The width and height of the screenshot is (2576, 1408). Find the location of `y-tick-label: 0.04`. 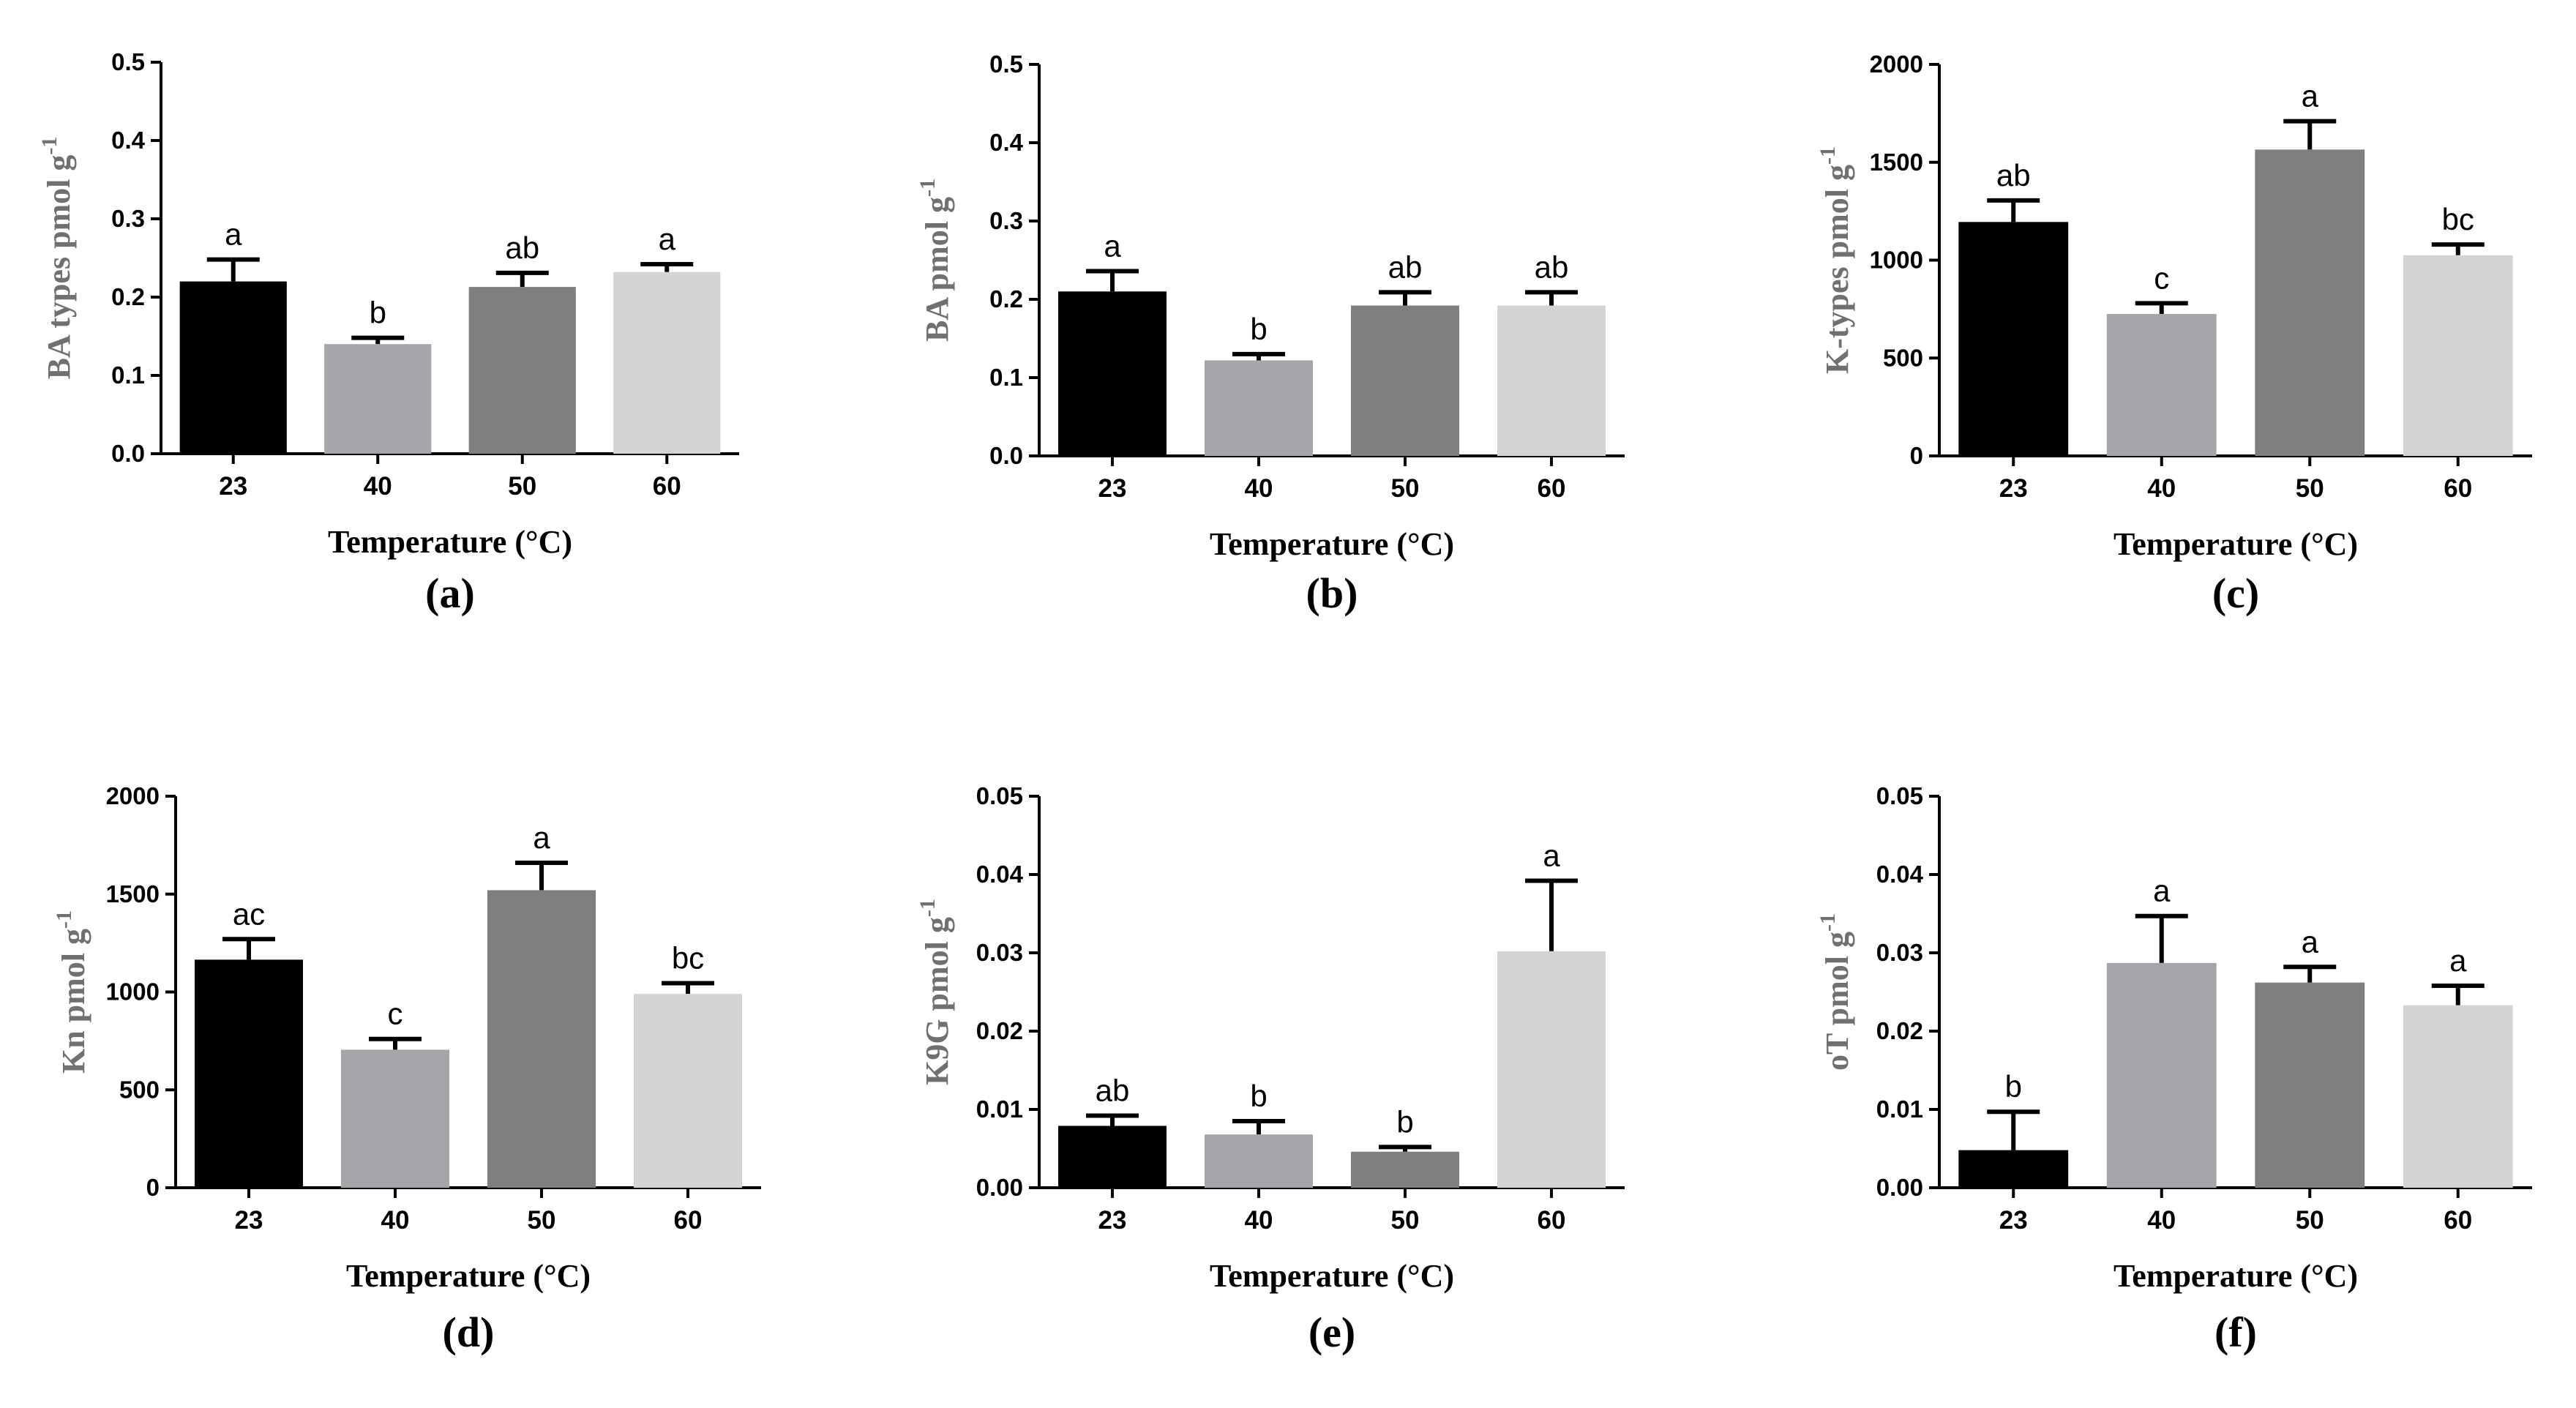

y-tick-label: 0.04 is located at coordinates (1900, 874).